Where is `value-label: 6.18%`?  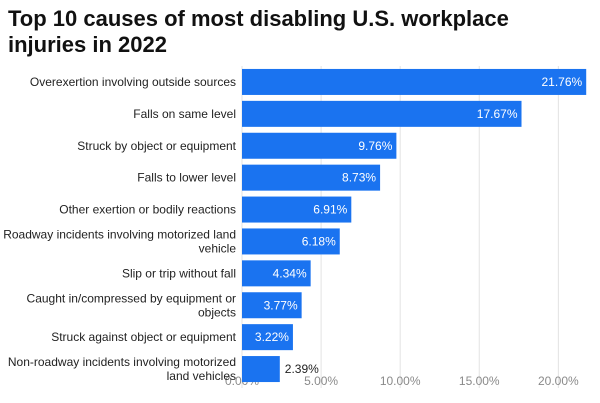
value-label: 6.18% is located at coordinates (319, 241).